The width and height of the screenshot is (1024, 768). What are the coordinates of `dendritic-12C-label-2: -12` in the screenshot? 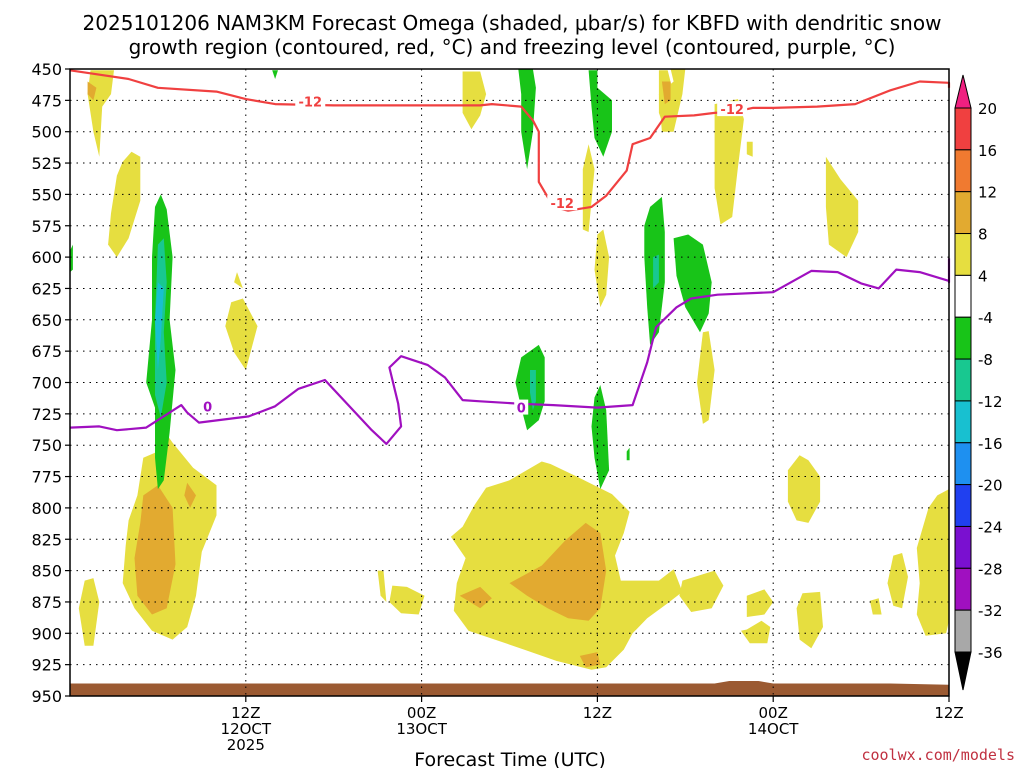 It's located at (562, 204).